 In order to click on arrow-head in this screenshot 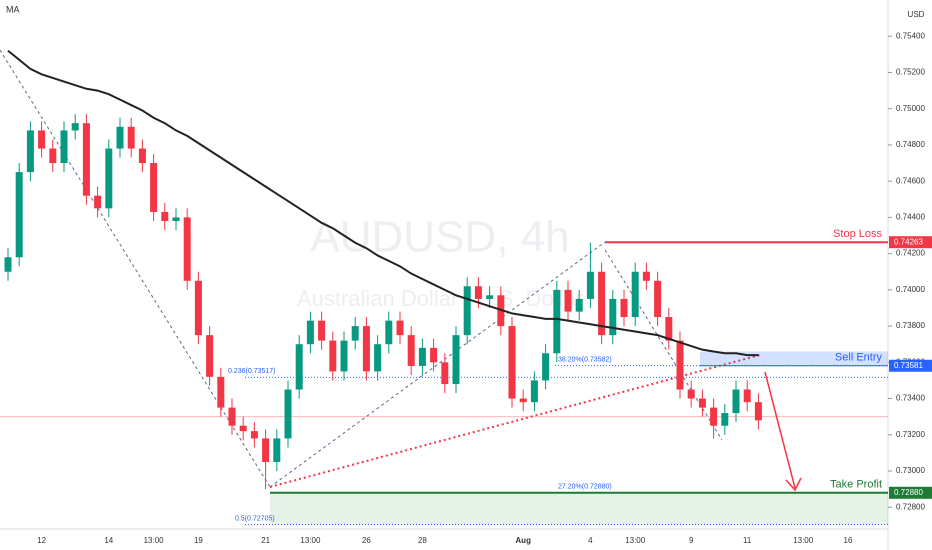, I will do `click(793, 484)`.